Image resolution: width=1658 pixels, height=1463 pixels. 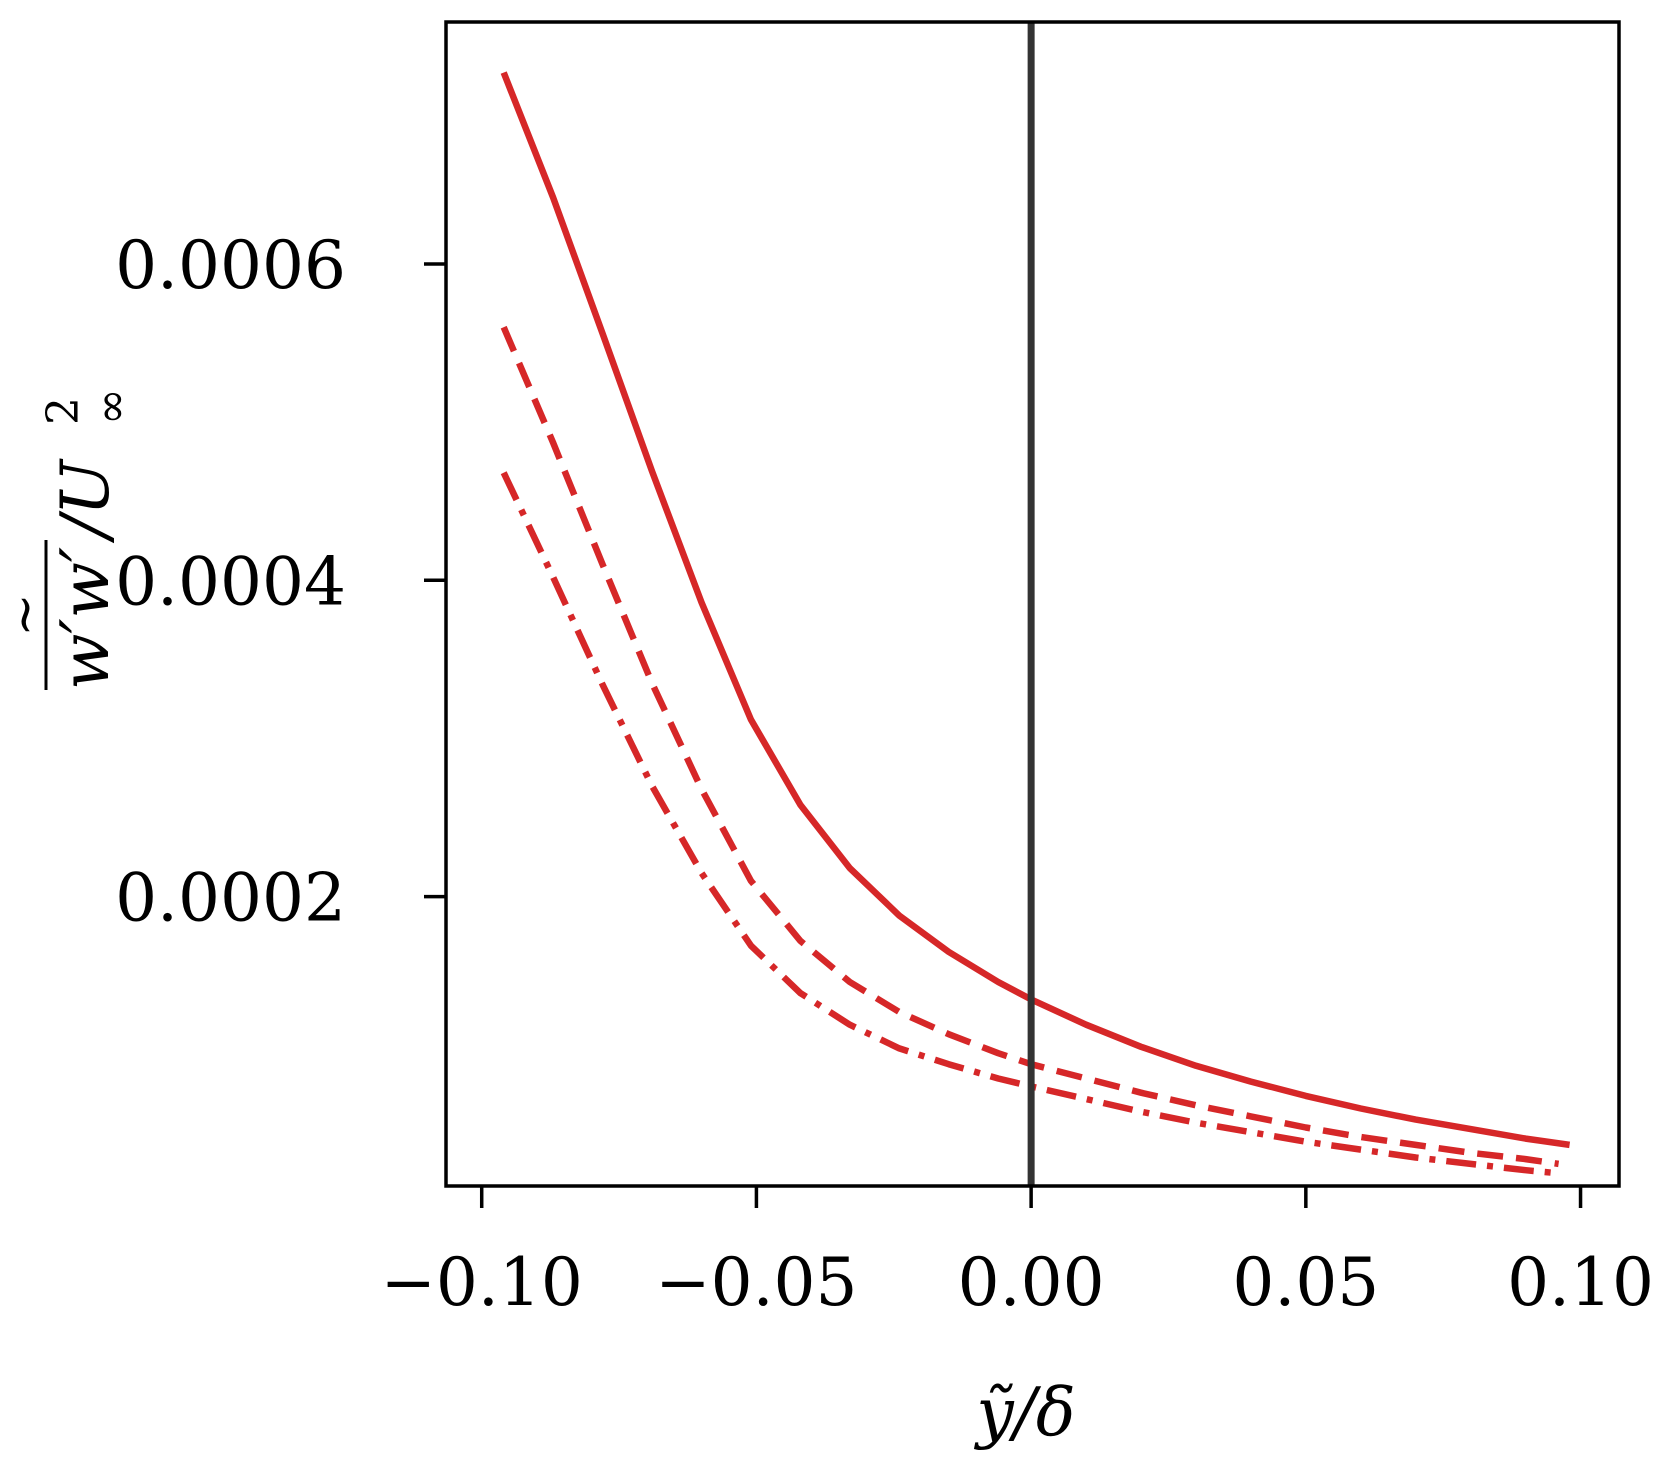 What do you see at coordinates (1024, 1412) in the screenshot?
I see `x-axis-label: ỹ/δ` at bounding box center [1024, 1412].